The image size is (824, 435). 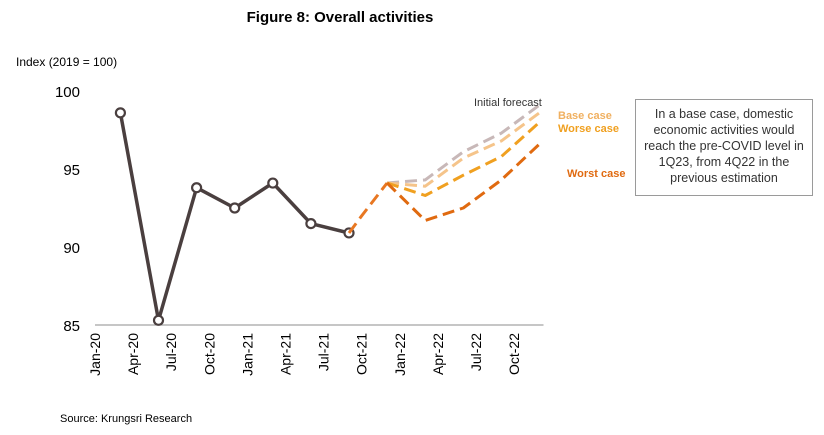 I want to click on source-note: Source: Krungsri Research, so click(x=126, y=419).